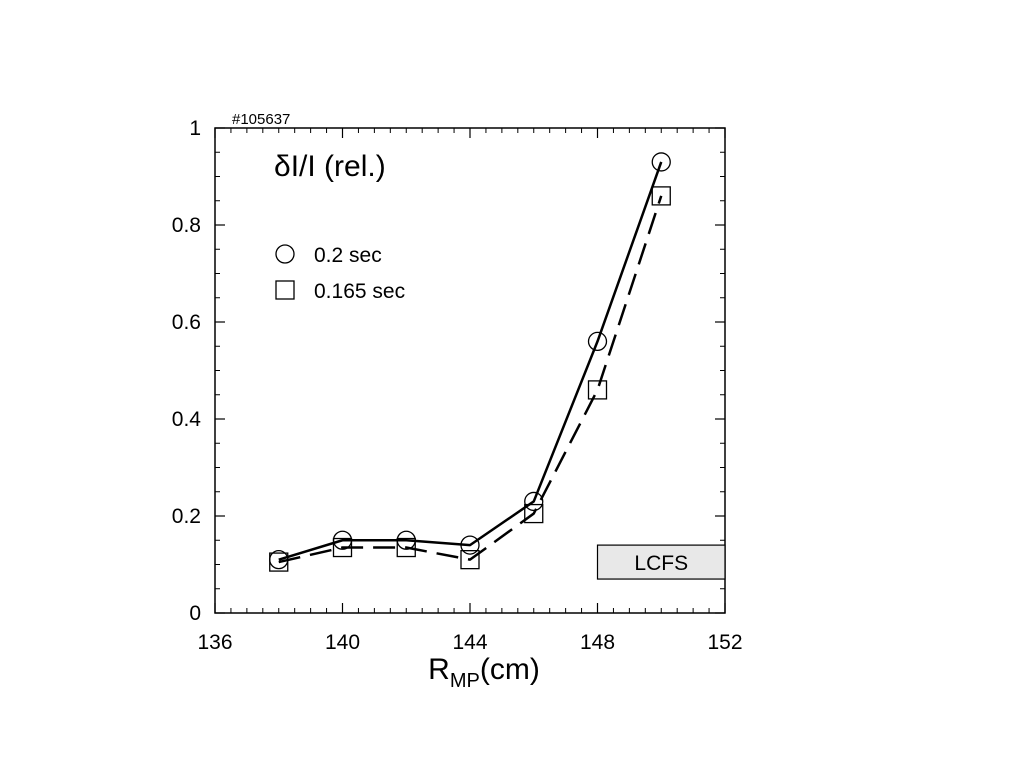 This screenshot has width=1024, height=768. I want to click on x-tick-label: 148, so click(597, 642).